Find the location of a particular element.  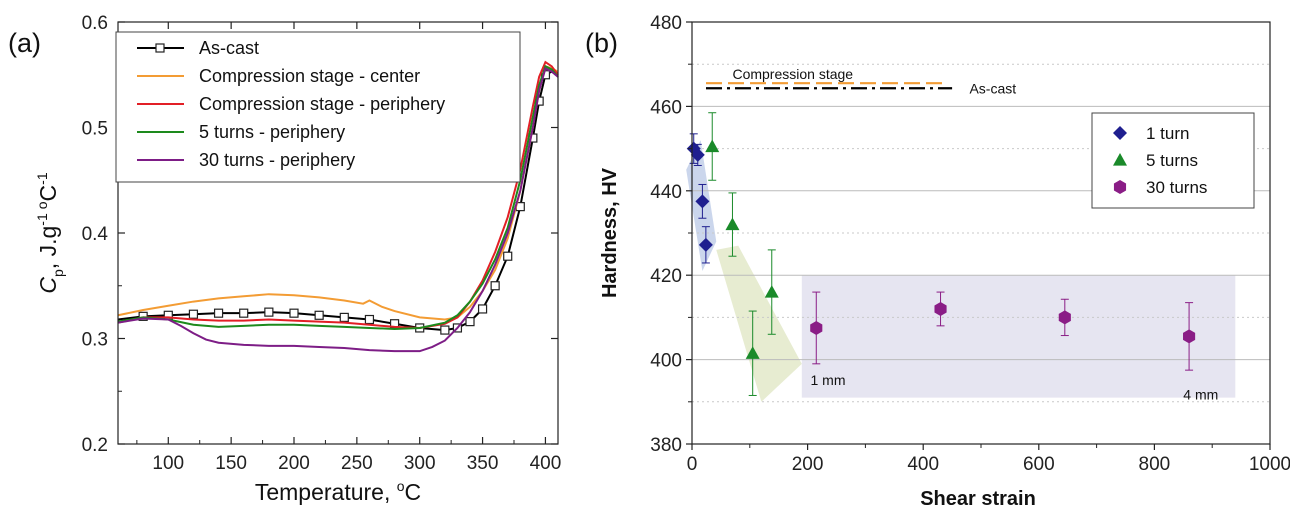

panel-b-label: (b) is located at coordinates (601, 43).